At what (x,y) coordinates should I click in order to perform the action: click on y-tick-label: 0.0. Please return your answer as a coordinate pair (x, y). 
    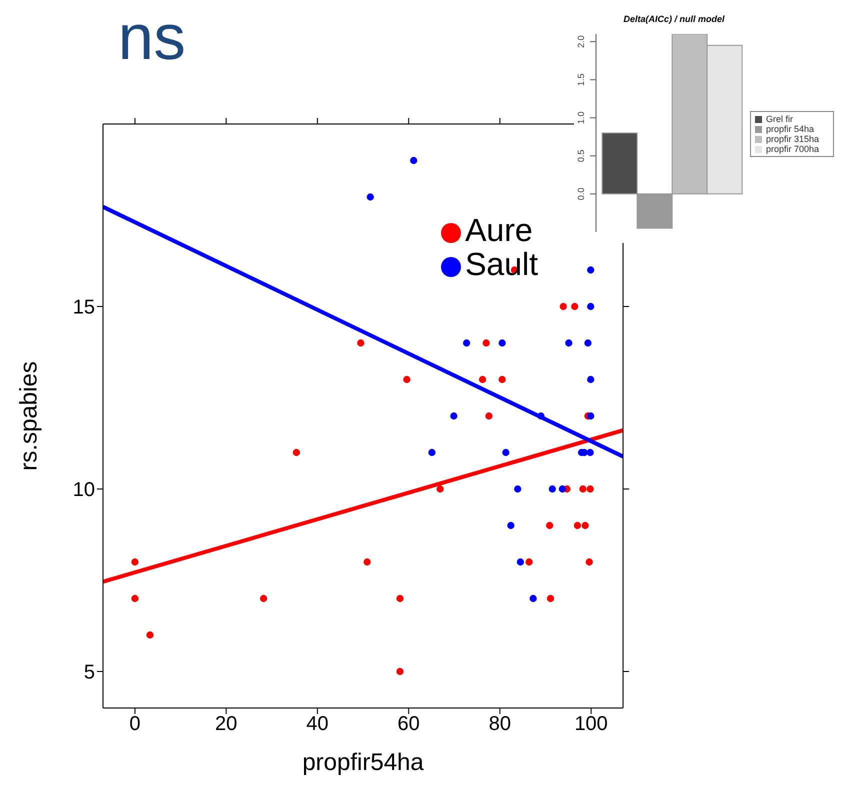
    Looking at the image, I should click on (581, 194).